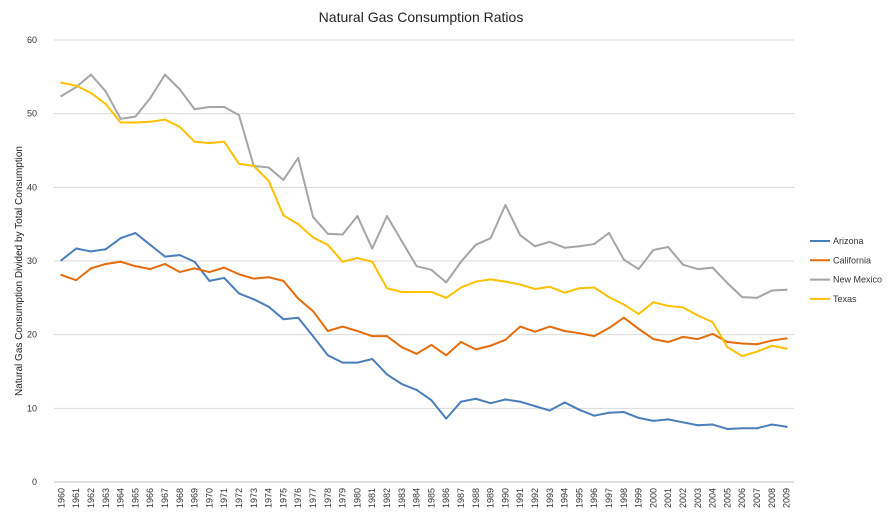 This screenshot has width=891, height=514. What do you see at coordinates (668, 498) in the screenshot?
I see `x-tick-label: 2001` at bounding box center [668, 498].